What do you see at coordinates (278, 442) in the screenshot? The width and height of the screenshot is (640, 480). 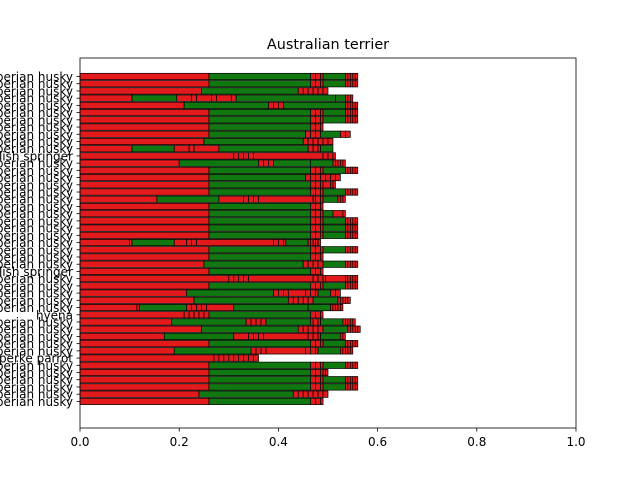 I see `x-tick-label: 0.4` at bounding box center [278, 442].